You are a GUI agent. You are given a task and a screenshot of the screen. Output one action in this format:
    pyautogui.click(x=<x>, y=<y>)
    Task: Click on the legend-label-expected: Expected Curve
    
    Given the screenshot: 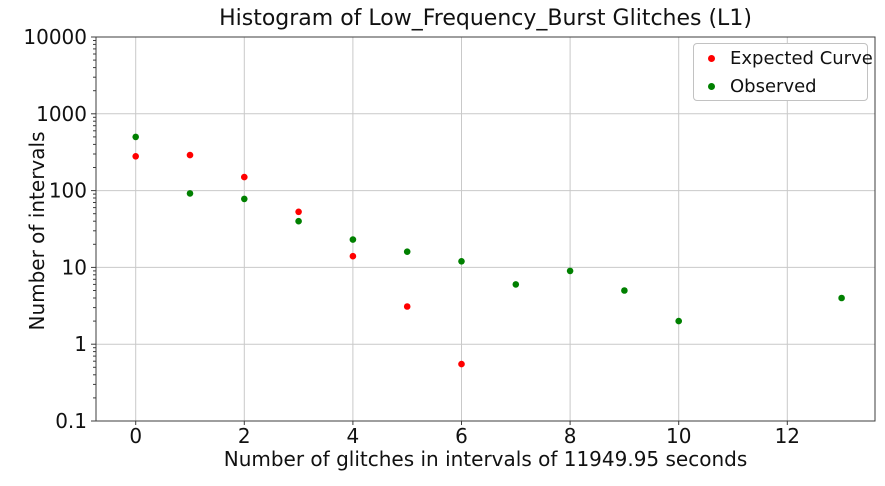 What is the action you would take?
    pyautogui.click(x=801, y=58)
    